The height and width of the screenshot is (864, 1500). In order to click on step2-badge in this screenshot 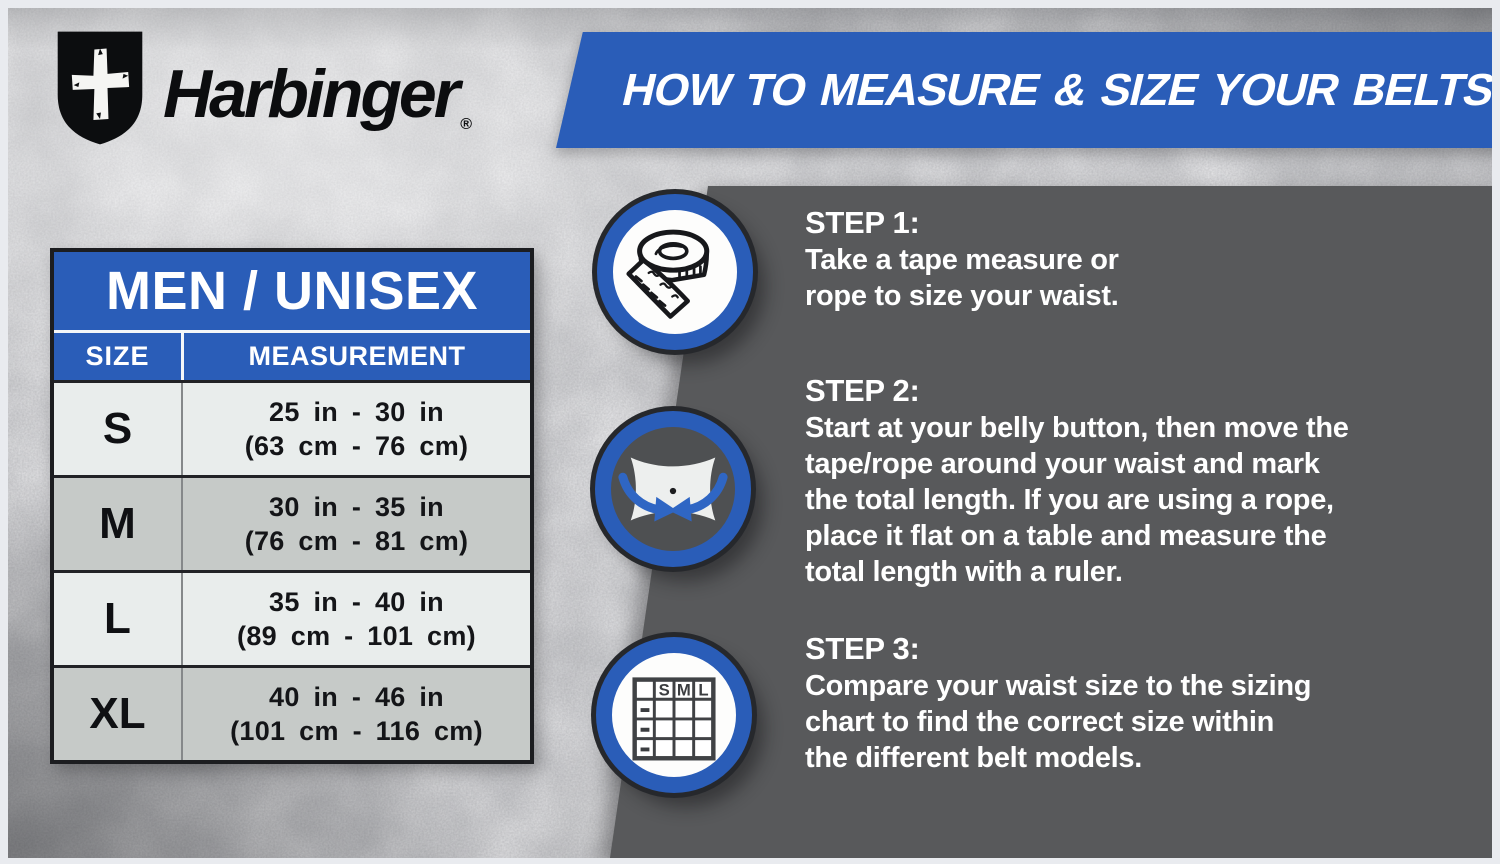, I will do `click(673, 489)`.